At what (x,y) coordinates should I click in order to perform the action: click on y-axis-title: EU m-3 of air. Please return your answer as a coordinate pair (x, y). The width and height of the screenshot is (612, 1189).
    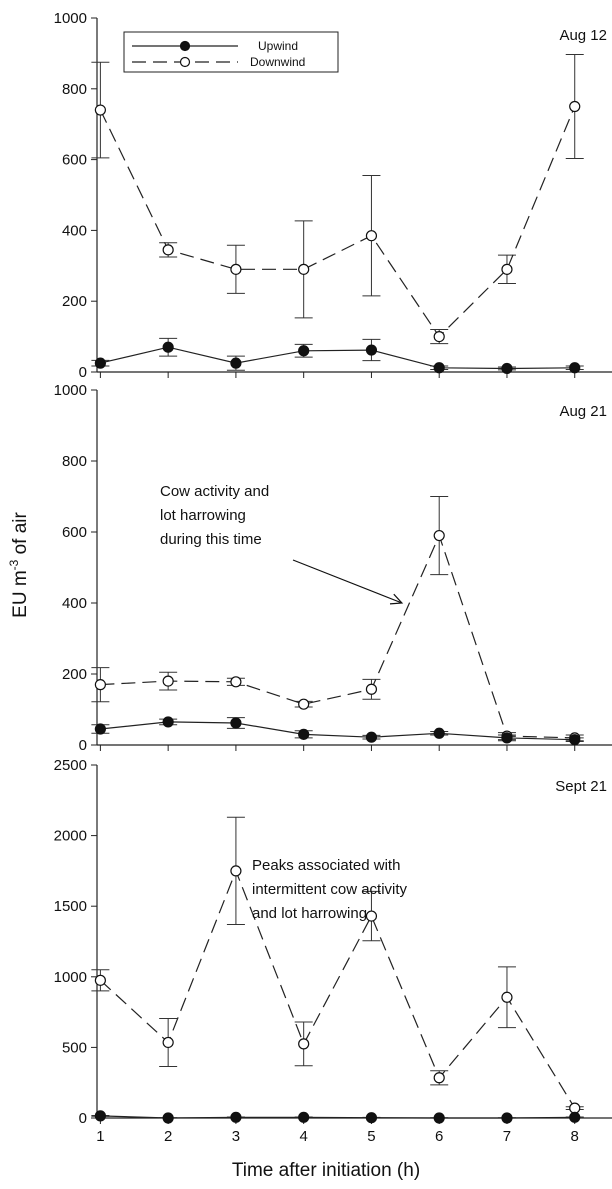
    Looking at the image, I should click on (19, 564).